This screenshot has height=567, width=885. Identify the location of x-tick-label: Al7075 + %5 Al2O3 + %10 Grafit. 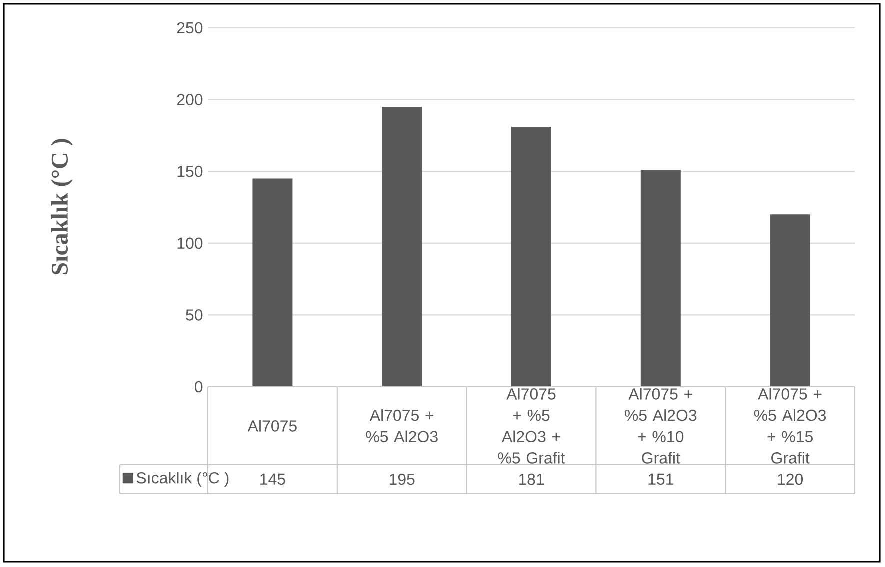
(661, 426).